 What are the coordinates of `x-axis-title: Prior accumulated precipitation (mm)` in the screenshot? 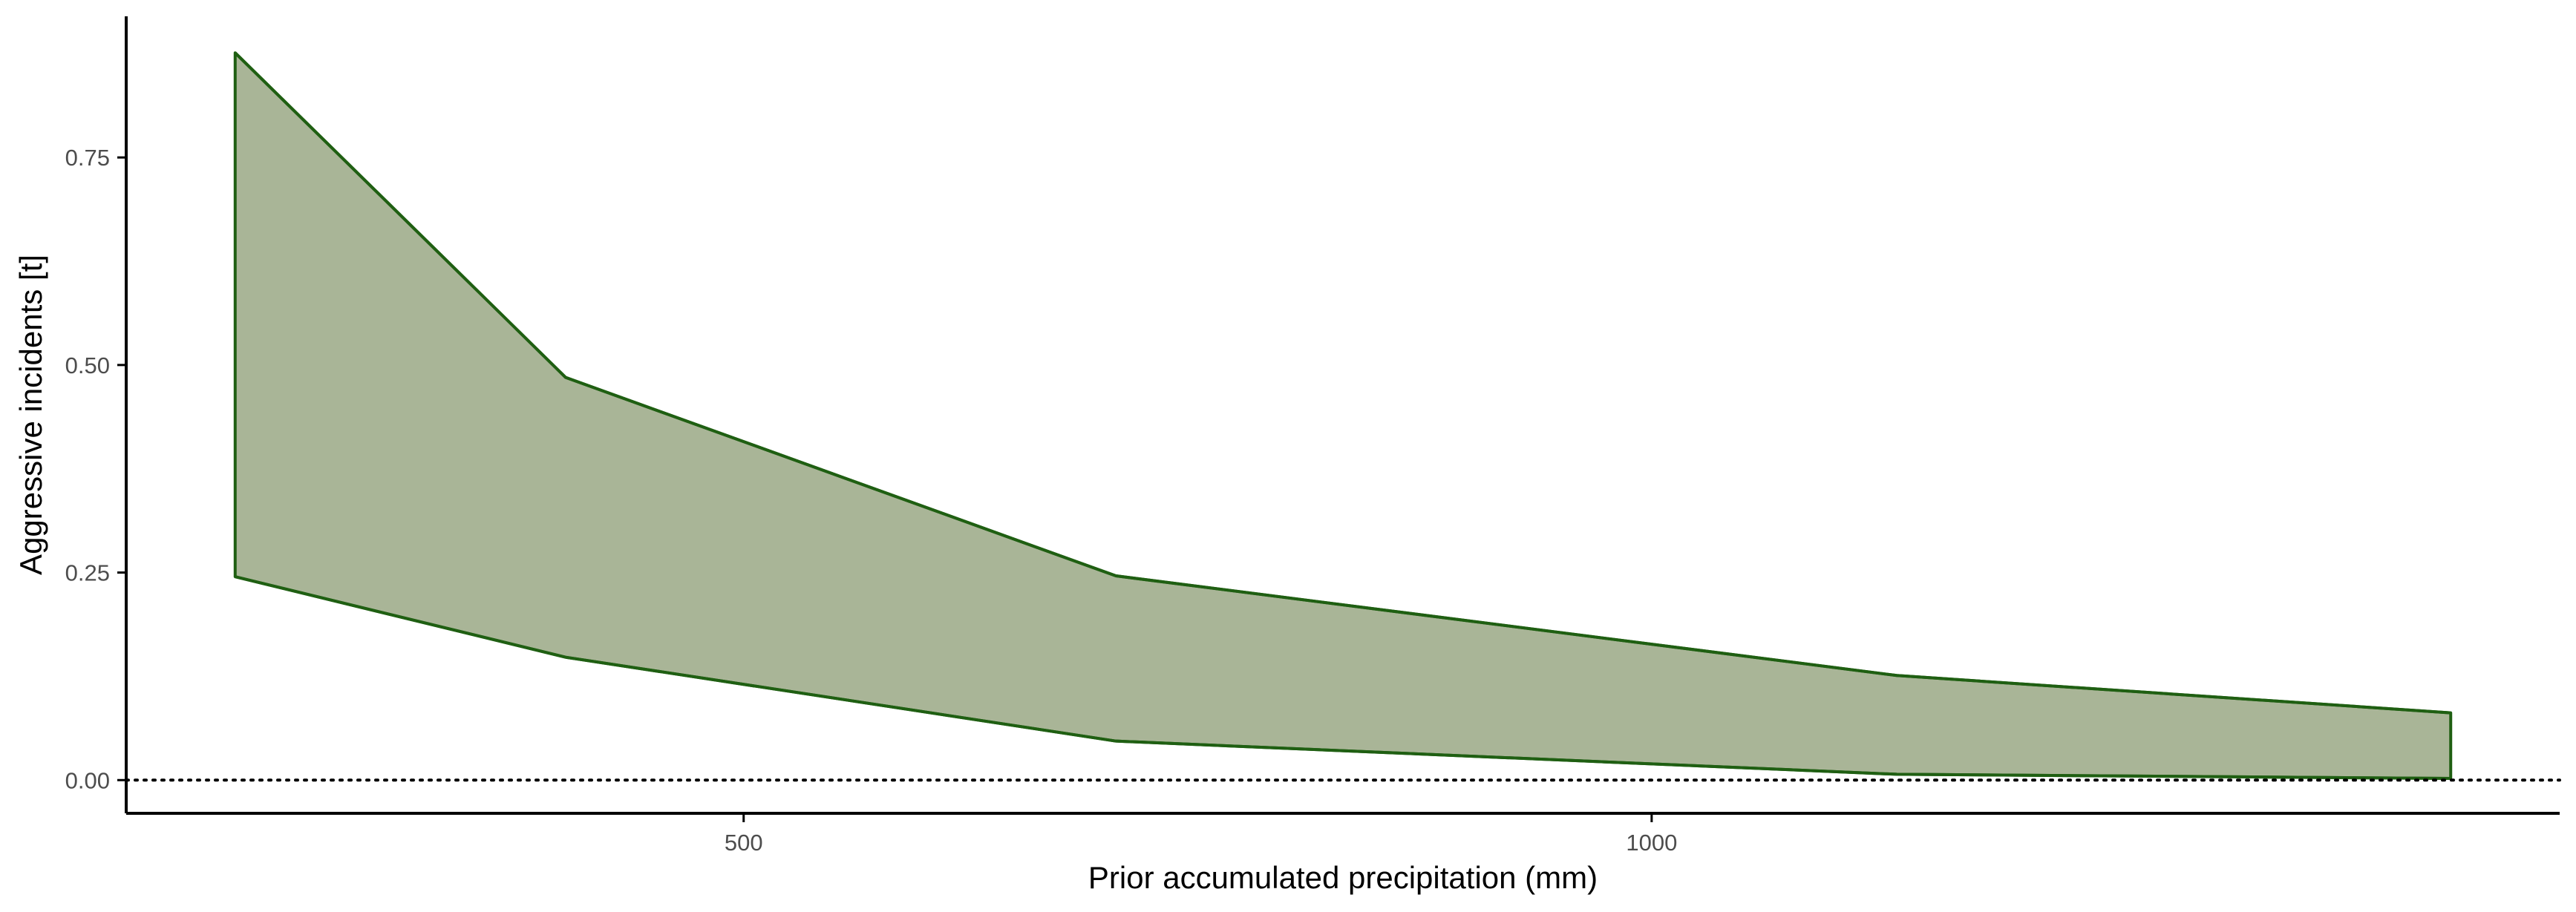 It's located at (1343, 877).